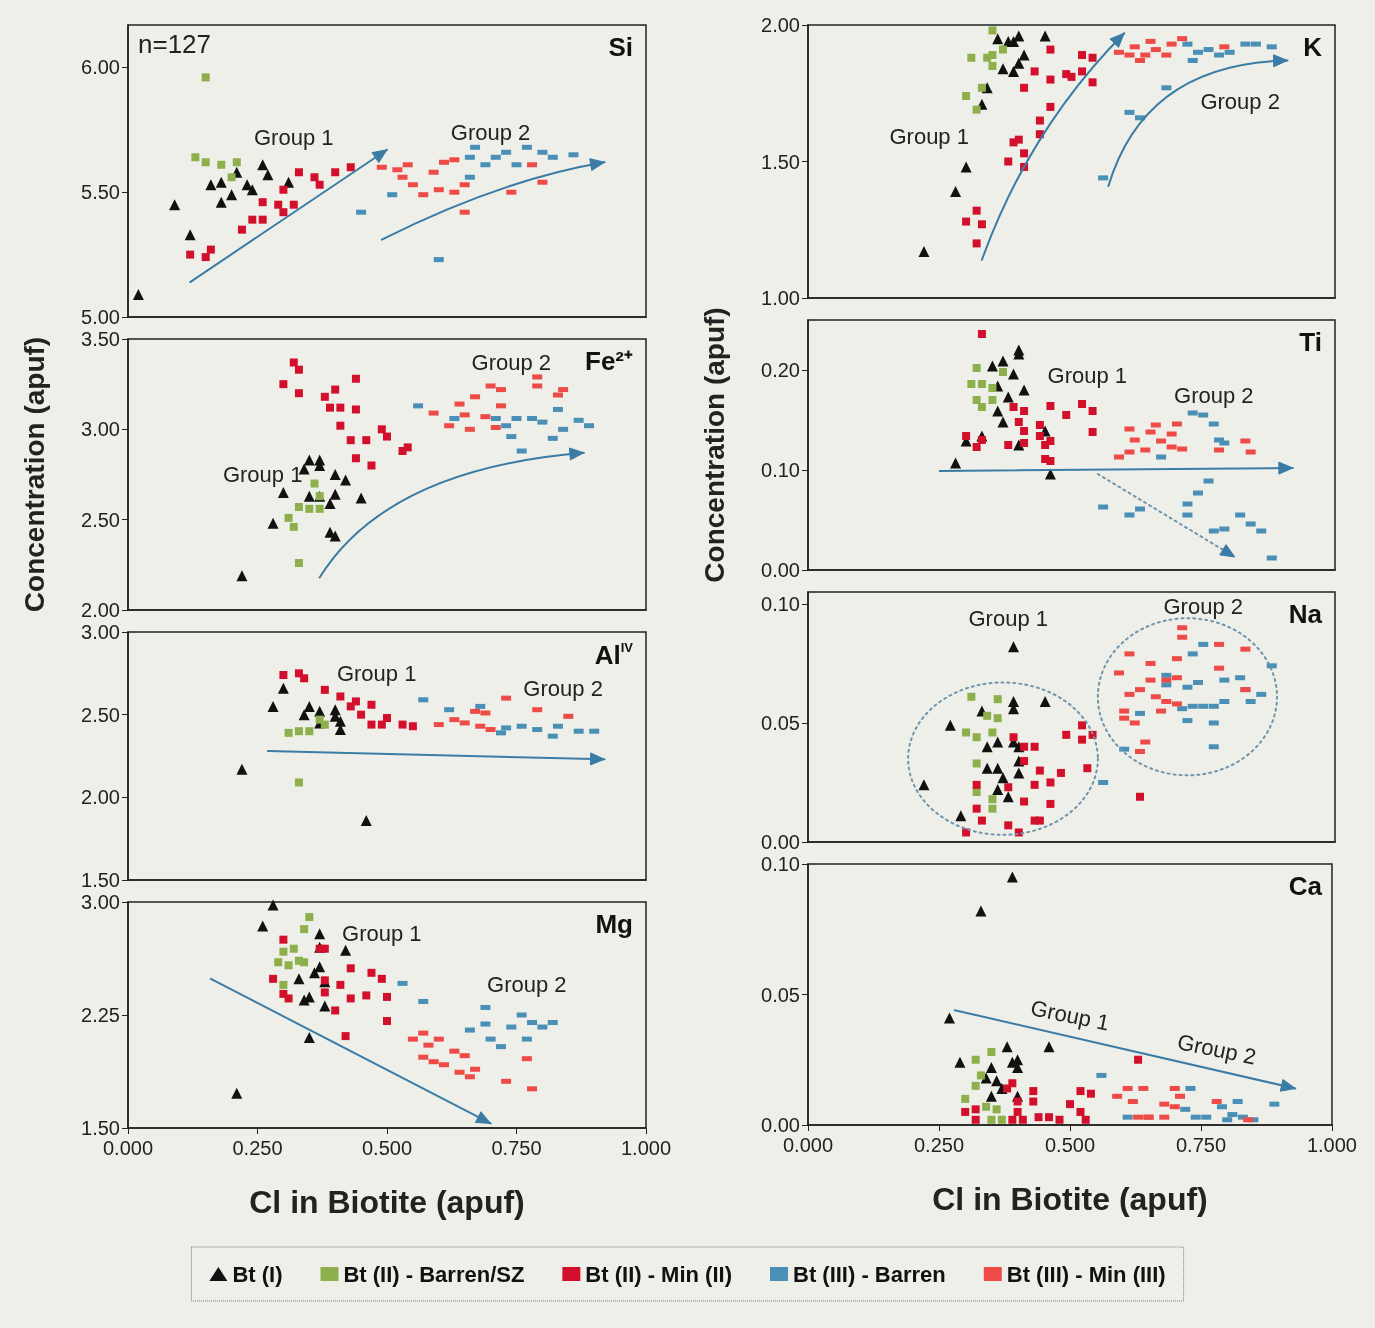 The width and height of the screenshot is (1375, 1328). Describe the element at coordinates (434, 1274) in the screenshot. I see `legend-label: Bt (II) - Barren/SZ` at that location.